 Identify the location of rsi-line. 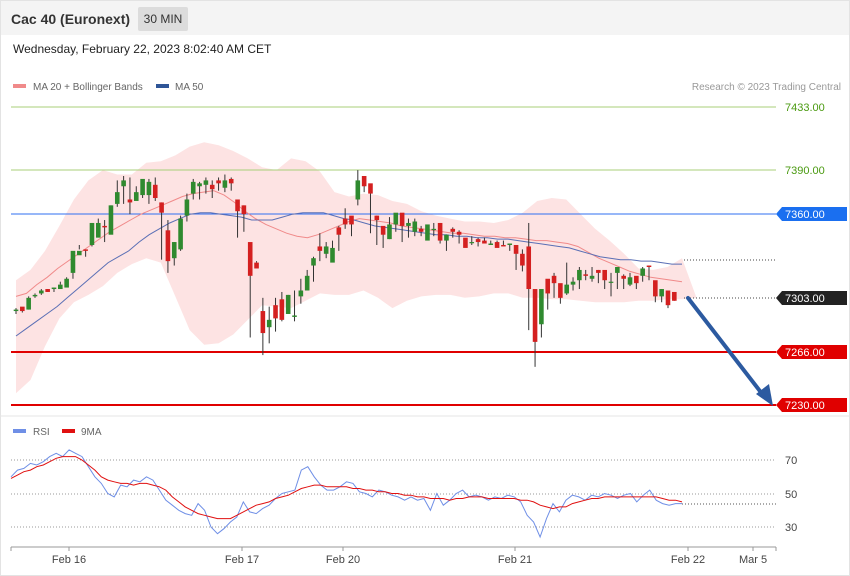
(346, 494).